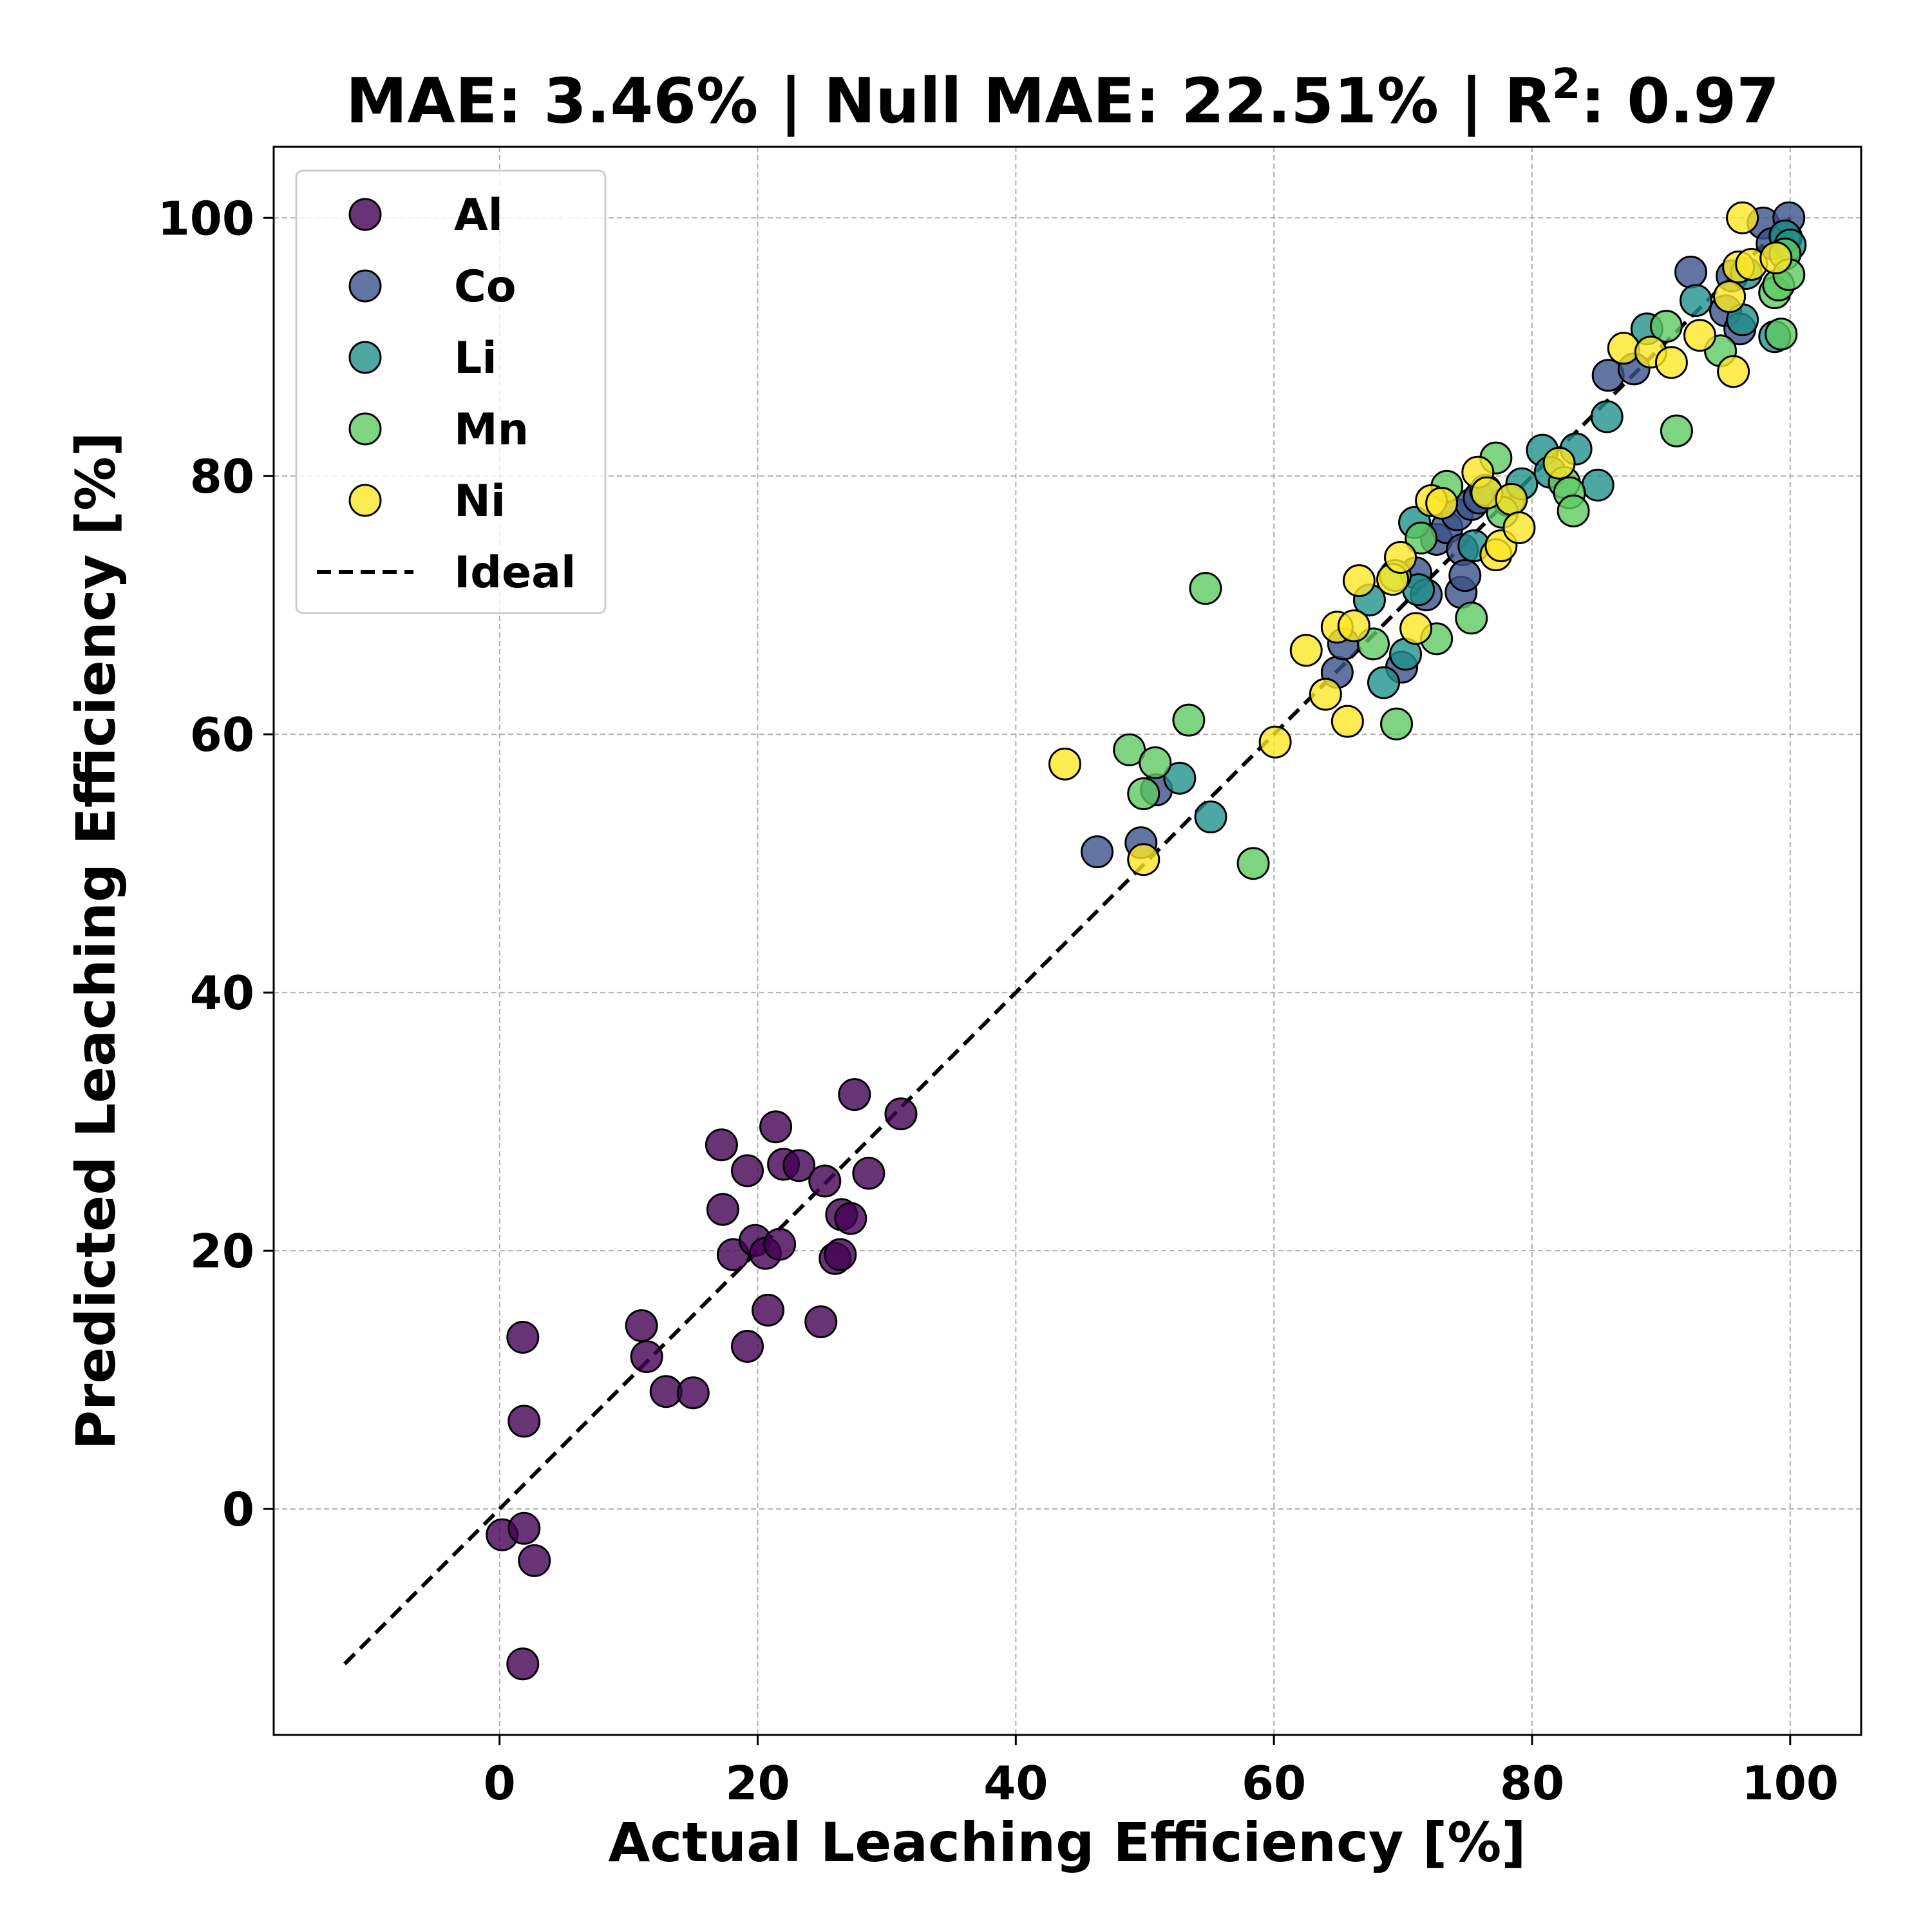 This screenshot has width=1932, height=1932. Describe the element at coordinates (365, 429) in the screenshot. I see `legend-marker-mn` at that location.